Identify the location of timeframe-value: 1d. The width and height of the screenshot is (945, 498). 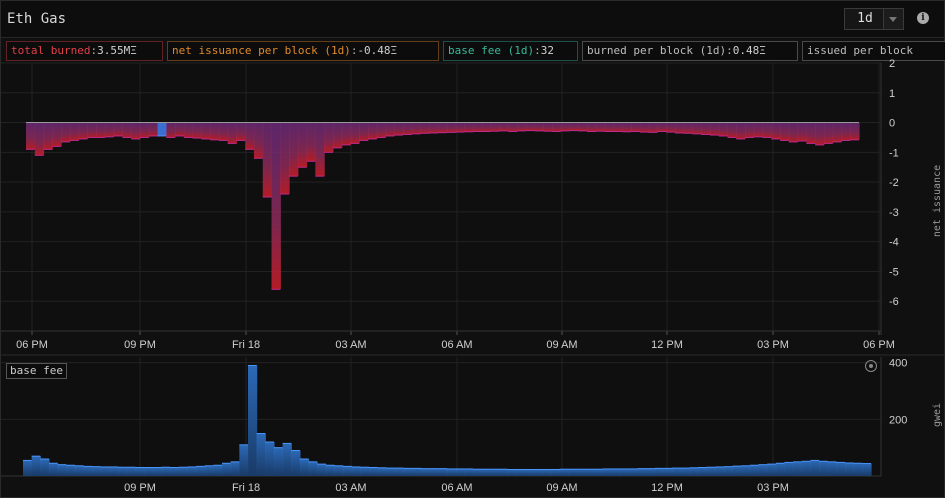
(865, 18).